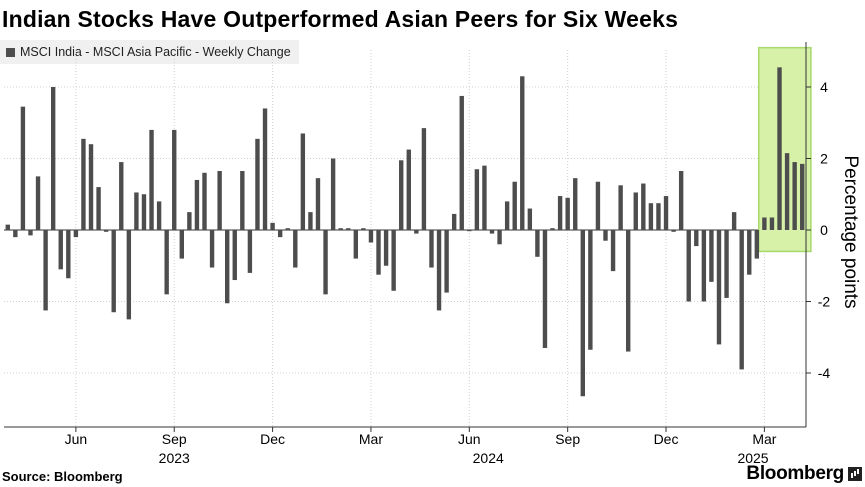  What do you see at coordinates (824, 87) in the screenshot?
I see `y-tick-label: 4` at bounding box center [824, 87].